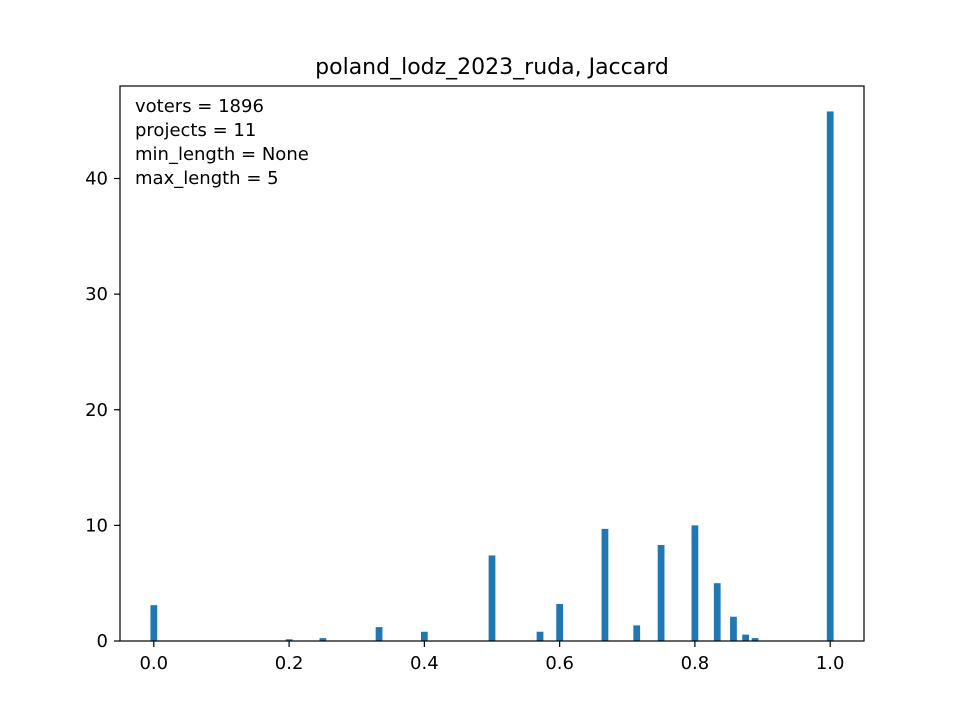  I want to click on y-axis: 0 10 20 30 40, so click(102, 410).